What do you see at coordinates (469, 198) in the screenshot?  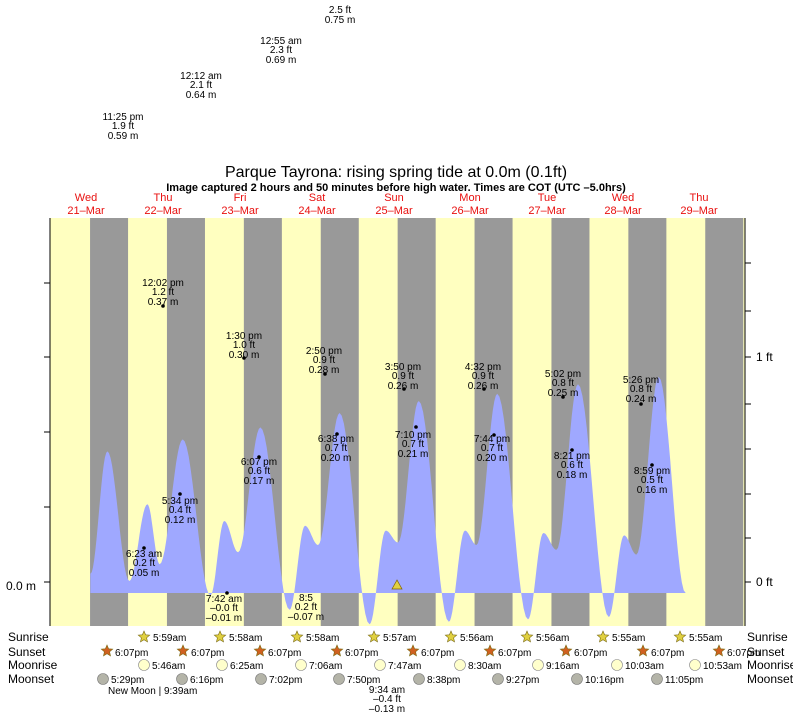 I see `day-label-dow: Mon` at bounding box center [469, 198].